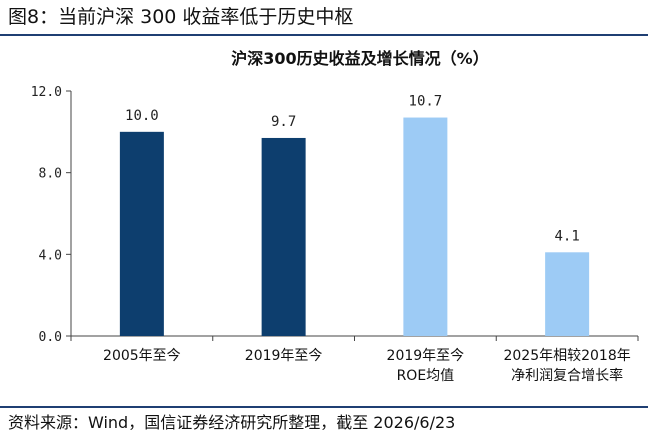  I want to click on y-tick-label: 4.0, so click(50, 255).